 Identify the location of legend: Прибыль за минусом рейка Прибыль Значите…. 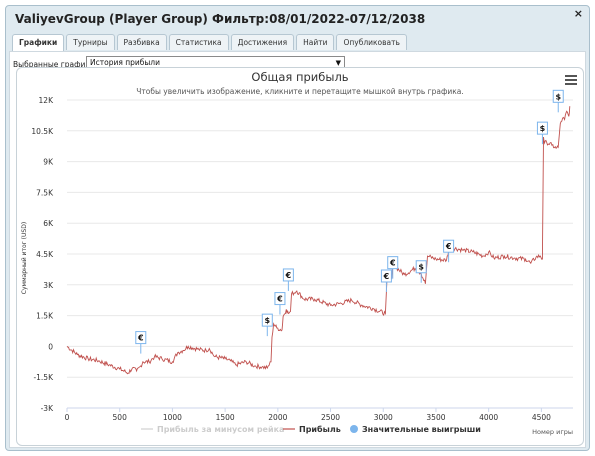
(311, 429).